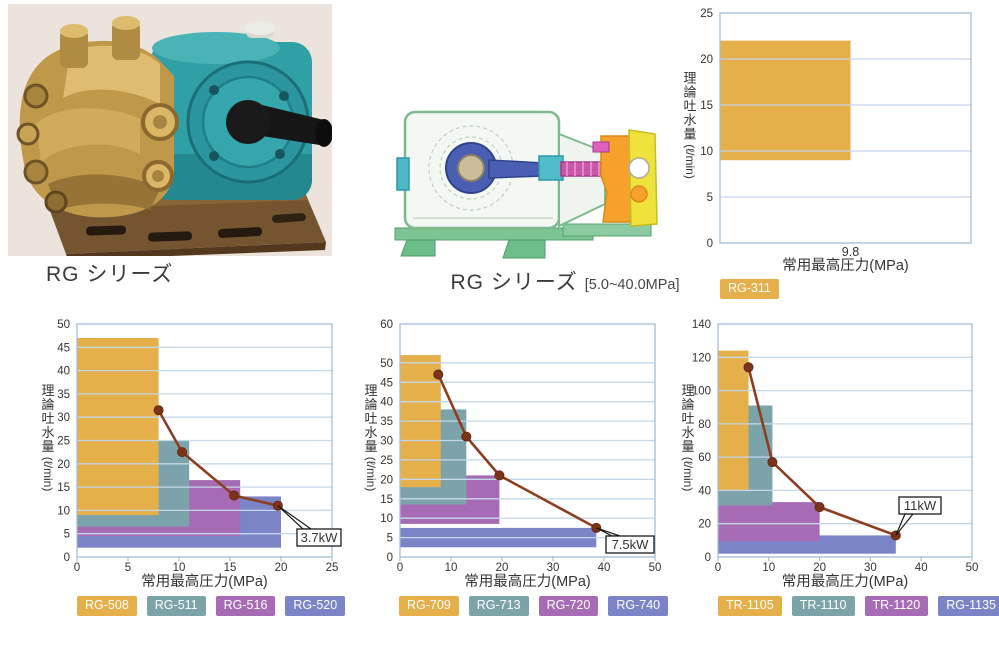 The height and width of the screenshot is (645, 999). What do you see at coordinates (750, 606) in the screenshot?
I see `legend-TR-1105: TR-1105` at bounding box center [750, 606].